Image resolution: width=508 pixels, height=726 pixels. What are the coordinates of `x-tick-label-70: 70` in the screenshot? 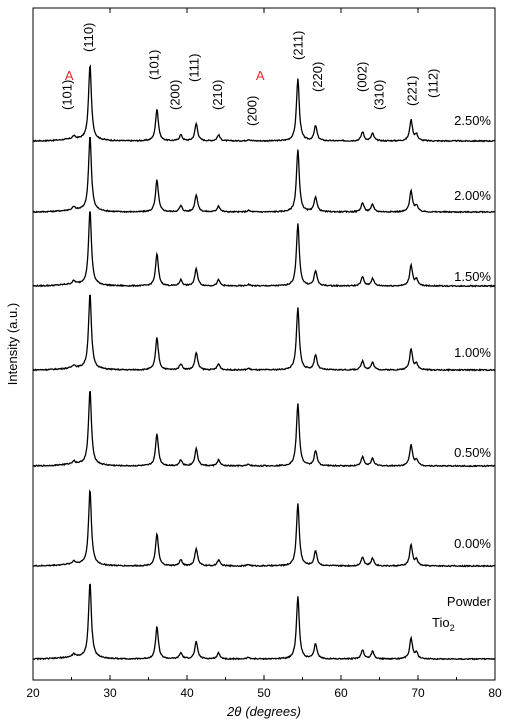 It's located at (418, 693).